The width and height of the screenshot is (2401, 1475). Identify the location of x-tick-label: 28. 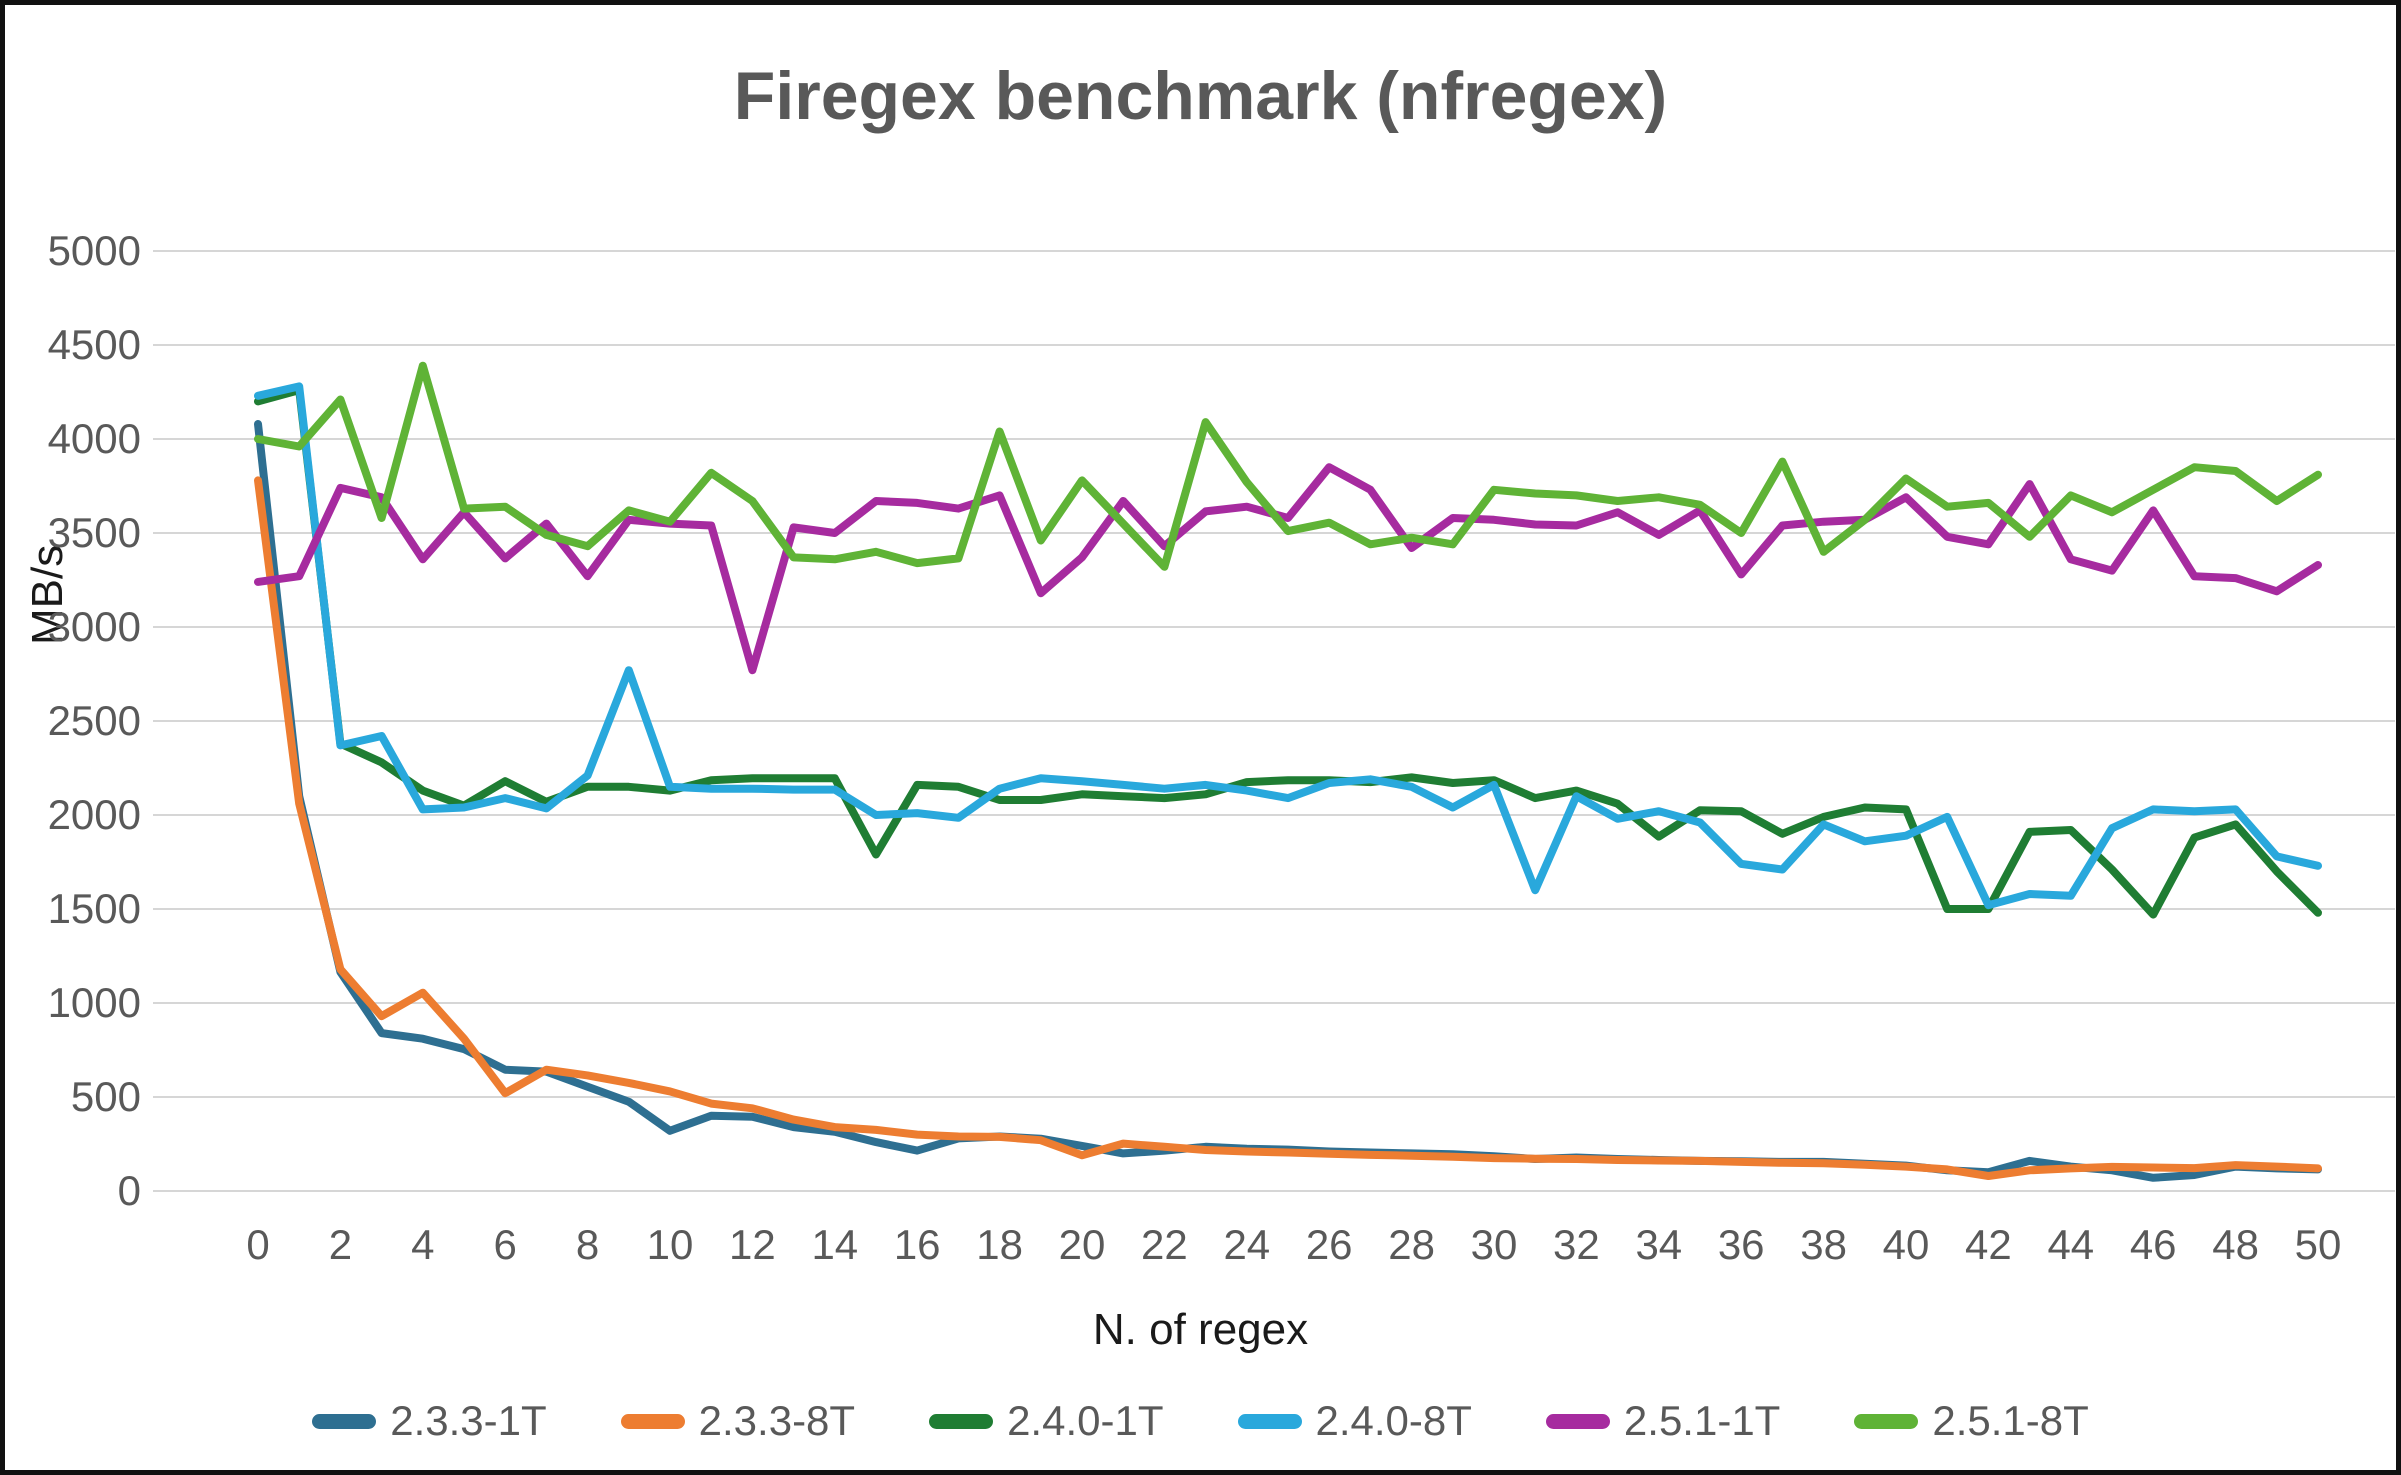
(1411, 1244).